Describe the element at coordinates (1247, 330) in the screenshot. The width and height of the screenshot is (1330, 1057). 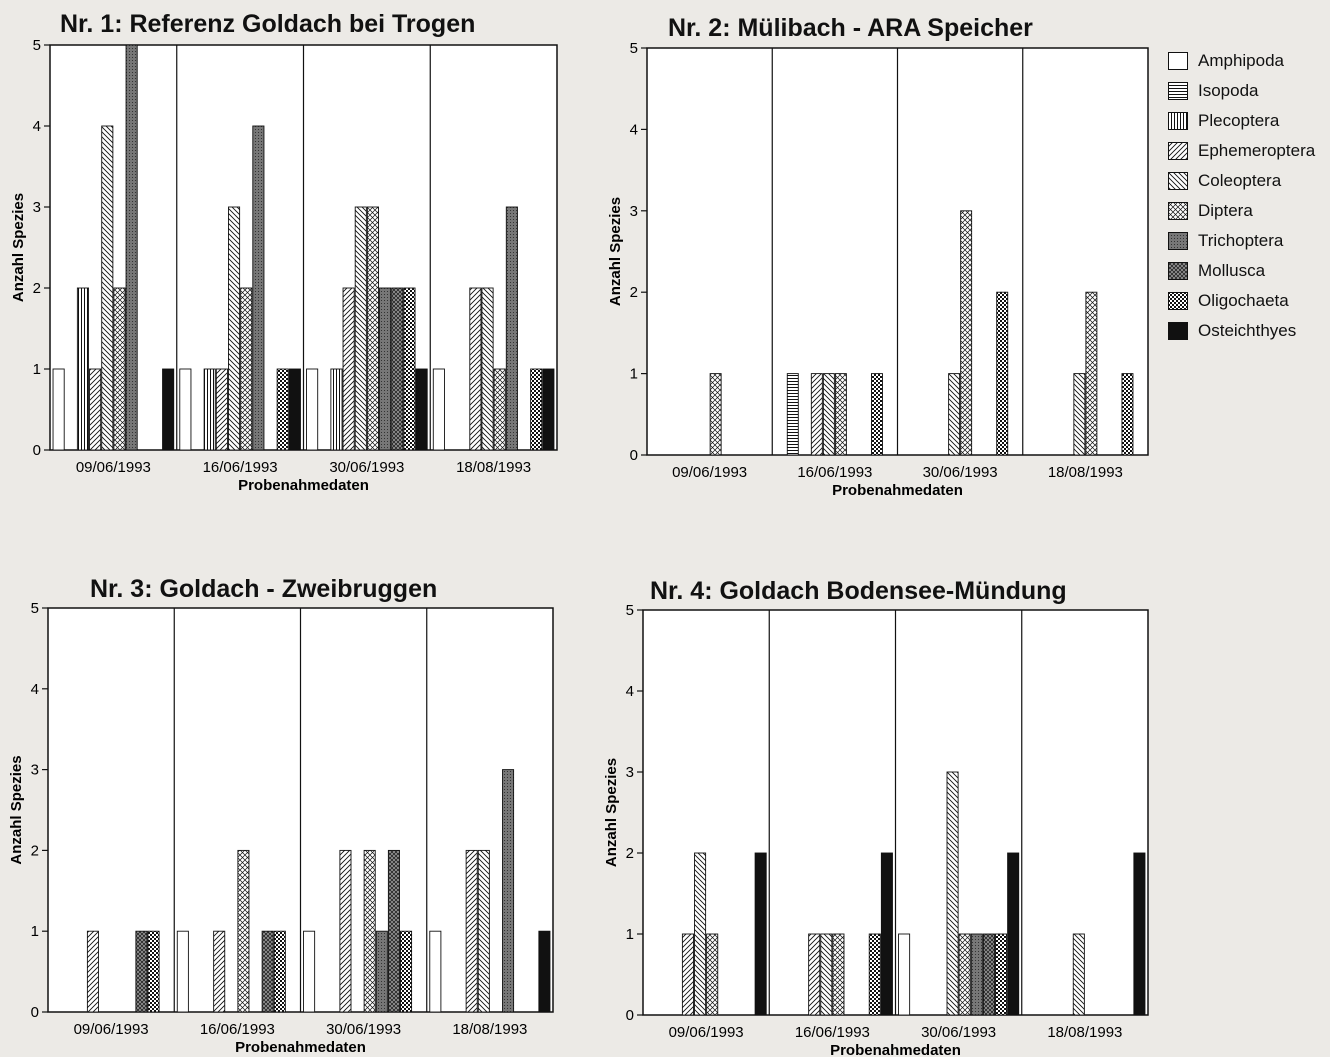
I see `legend-label: Osteichthyes` at that location.